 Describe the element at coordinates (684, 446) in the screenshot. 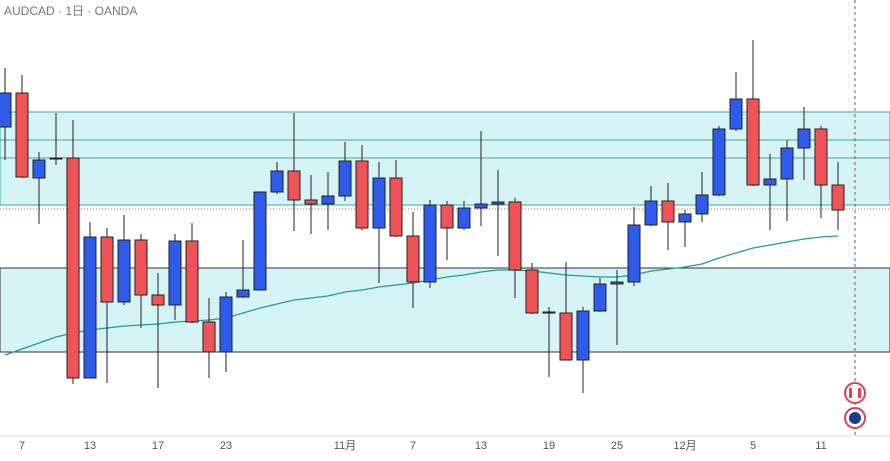

I see `x-tick-label: 12月` at that location.